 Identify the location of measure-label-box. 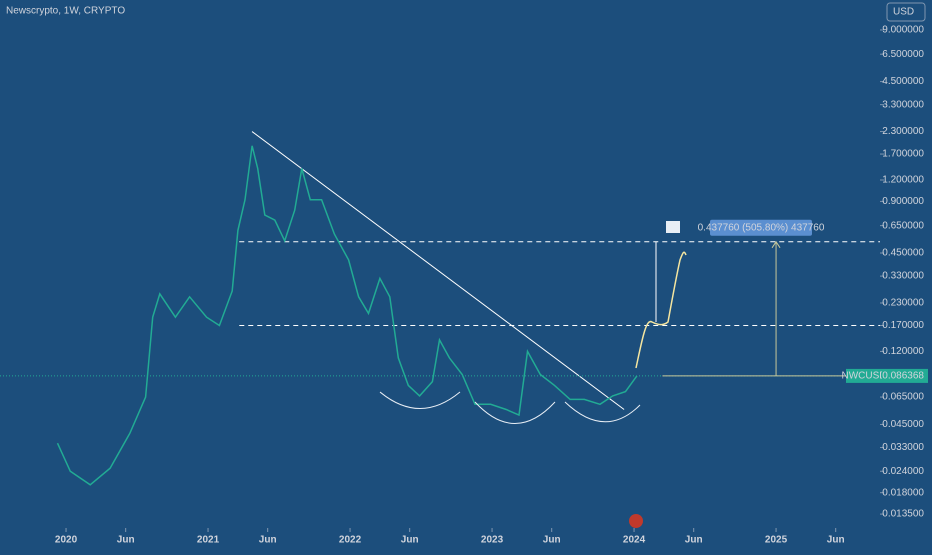
(761, 227).